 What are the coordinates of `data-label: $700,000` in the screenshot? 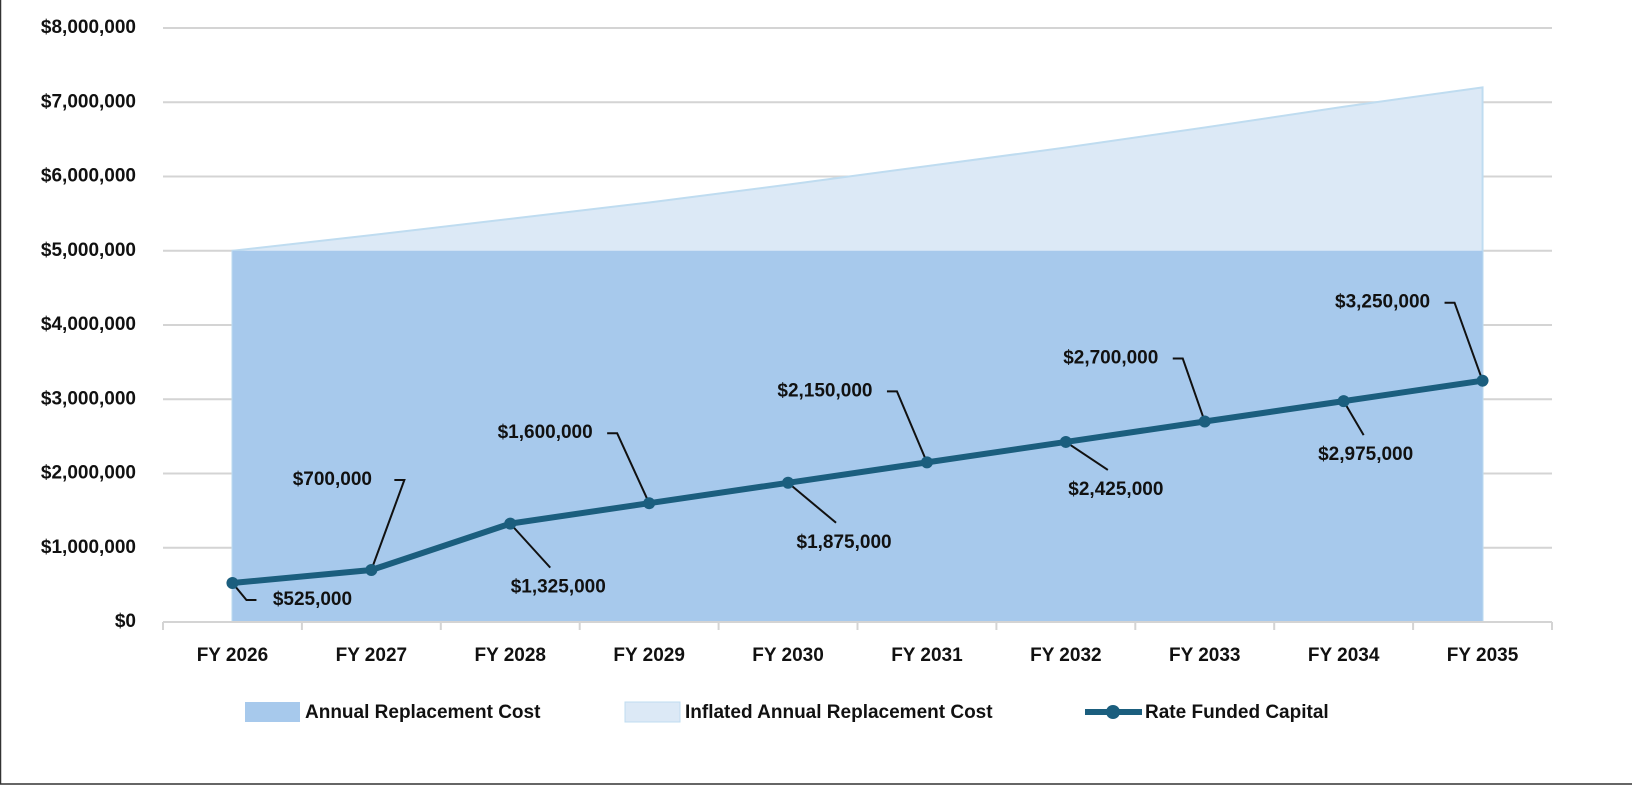 It's located at (332, 479).